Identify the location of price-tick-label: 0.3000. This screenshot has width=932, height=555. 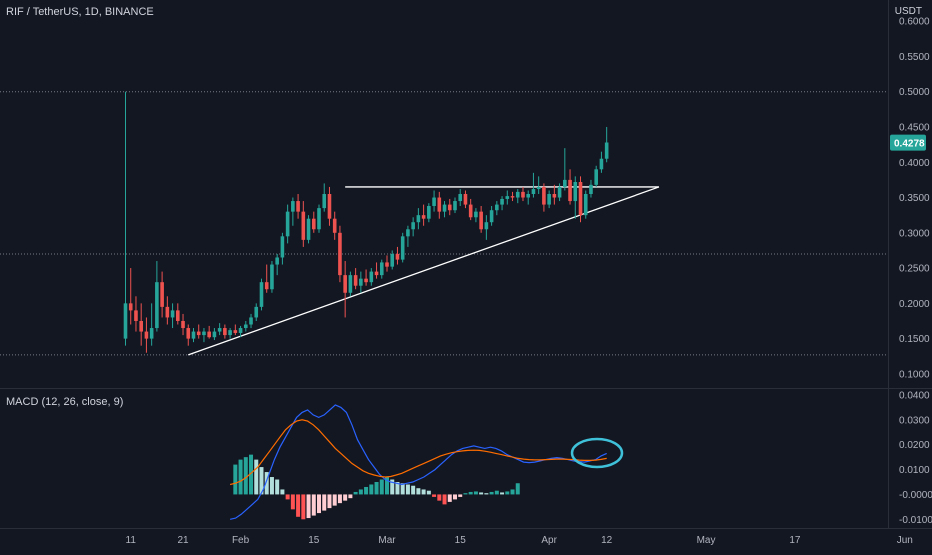
(914, 233).